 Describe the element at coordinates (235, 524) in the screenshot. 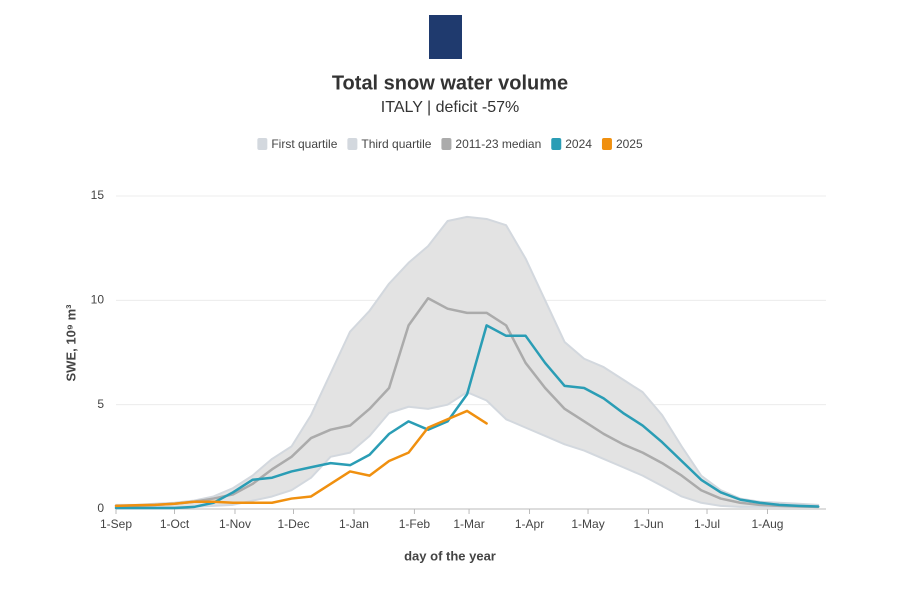

I see `x-tick-label: 1-Nov` at that location.